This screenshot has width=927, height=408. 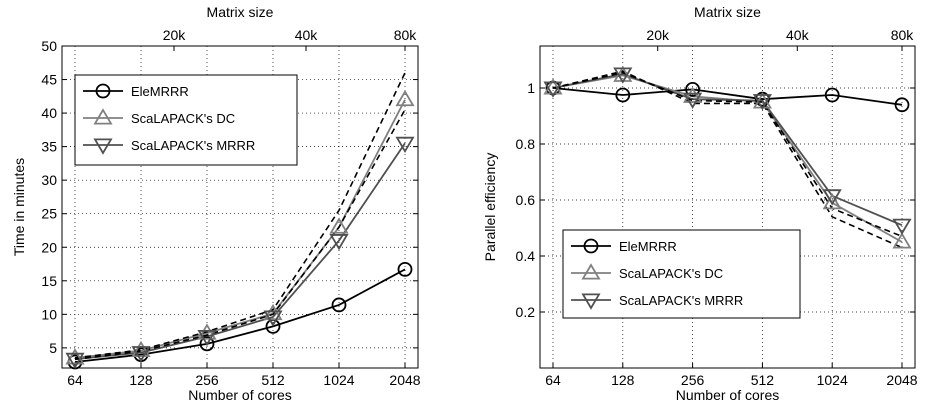 What do you see at coordinates (526, 312) in the screenshot?
I see `y-tick-label: 0.2` at bounding box center [526, 312].